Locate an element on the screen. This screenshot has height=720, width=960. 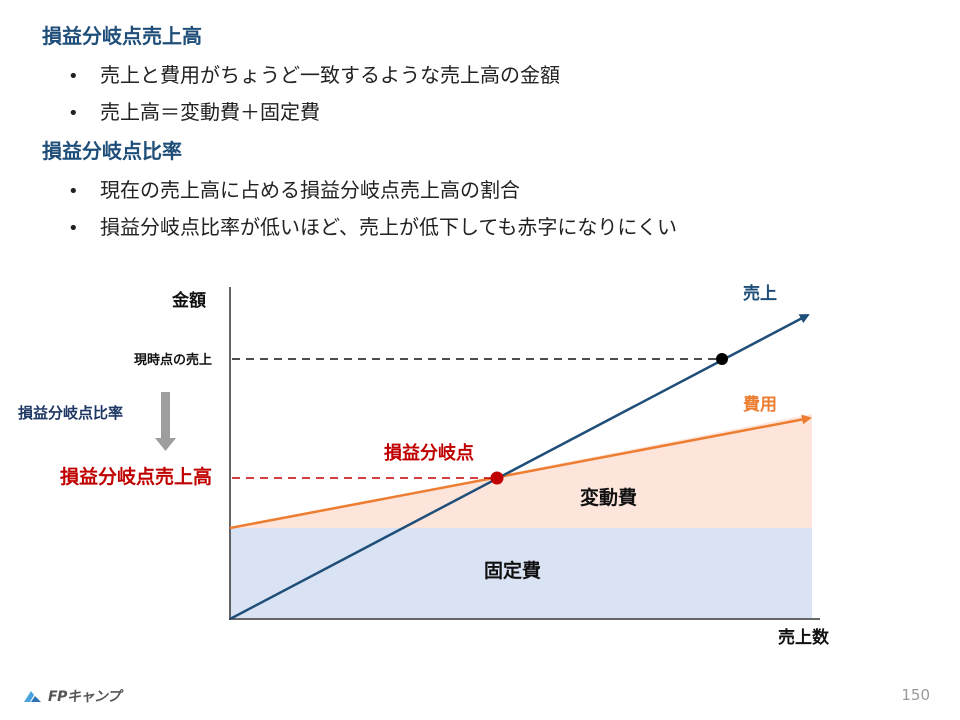
current-sales-label: 現時点の売上 is located at coordinates (173, 360).